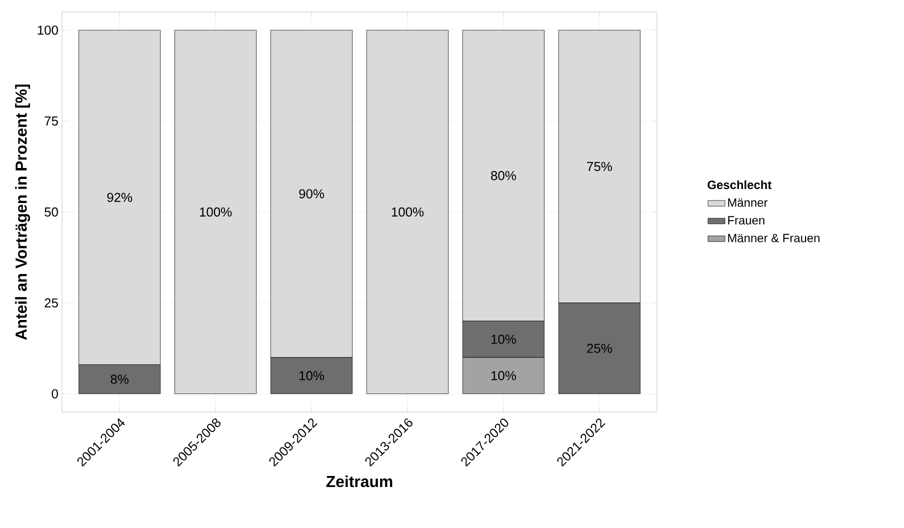  Describe the element at coordinates (22, 212) in the screenshot. I see `y-axis-title: Anteil an Vorträgen in Prozent [%]` at that location.